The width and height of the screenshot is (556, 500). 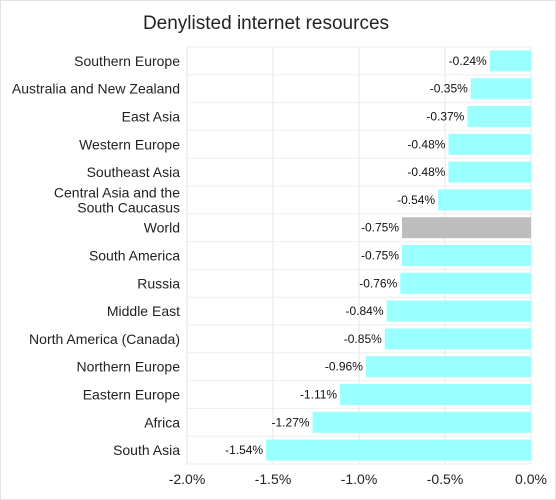 What do you see at coordinates (104, 339) in the screenshot?
I see `category-label: North America (Canada)` at bounding box center [104, 339].